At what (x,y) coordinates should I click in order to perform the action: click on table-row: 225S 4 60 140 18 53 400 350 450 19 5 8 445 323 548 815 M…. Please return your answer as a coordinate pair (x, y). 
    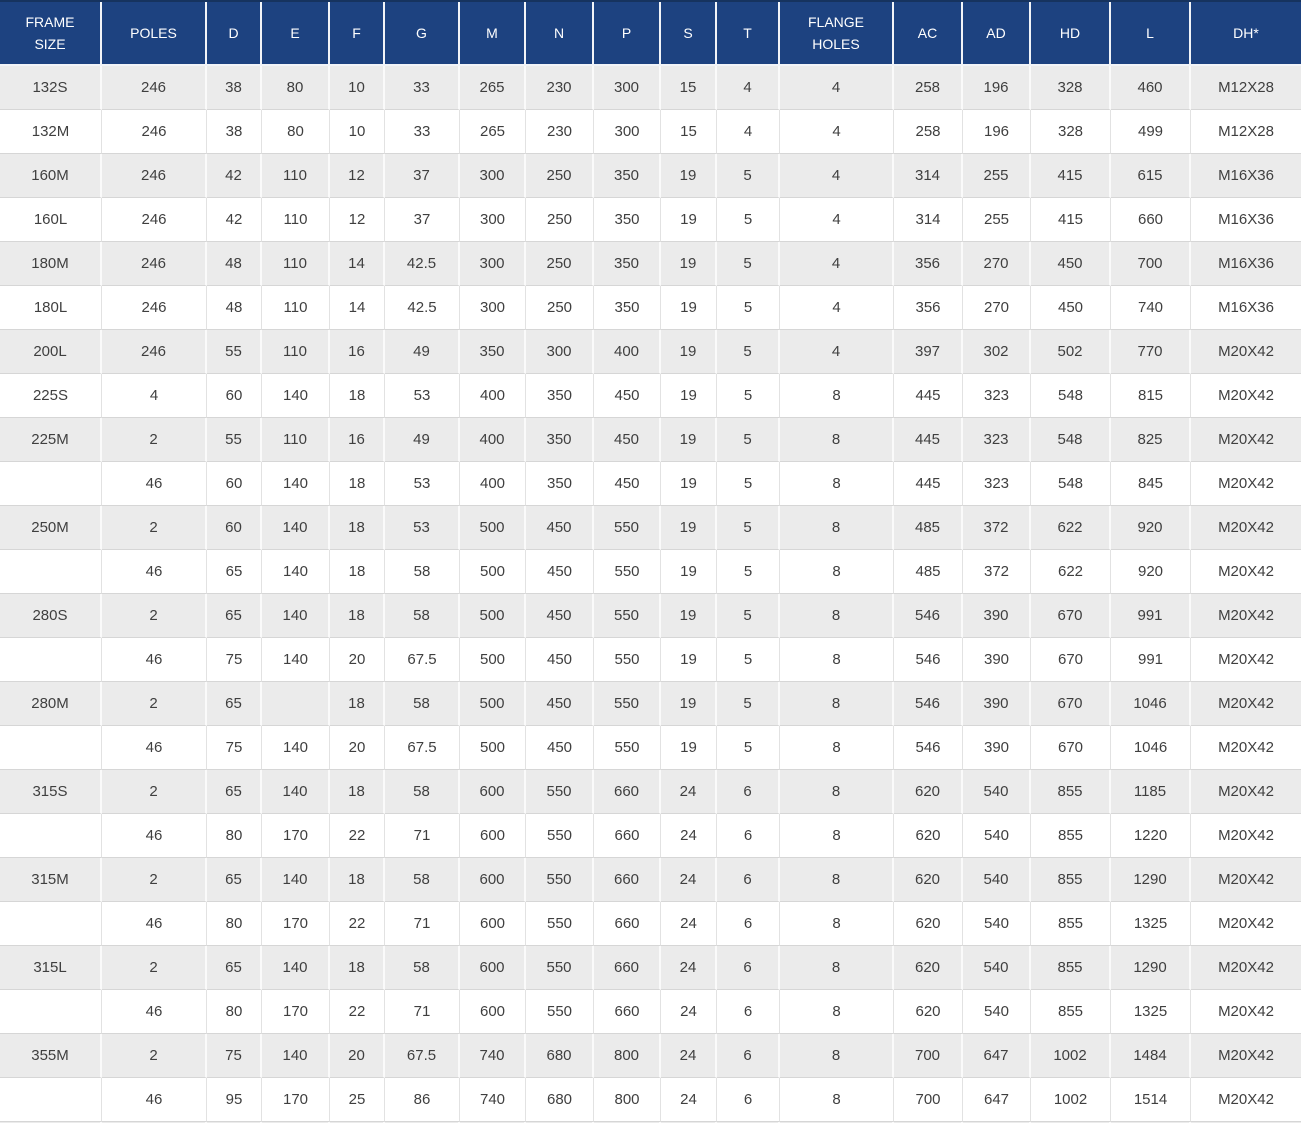
    Looking at the image, I should click on (650, 396).